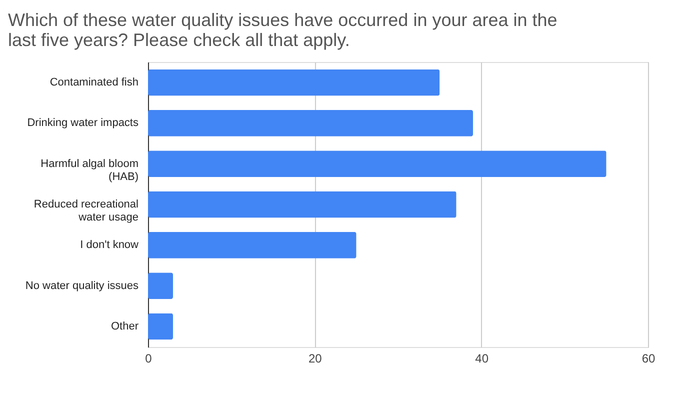 This screenshot has height=404, width=674. What do you see at coordinates (94, 82) in the screenshot?
I see `y-tick-label: Contaminated fish` at bounding box center [94, 82].